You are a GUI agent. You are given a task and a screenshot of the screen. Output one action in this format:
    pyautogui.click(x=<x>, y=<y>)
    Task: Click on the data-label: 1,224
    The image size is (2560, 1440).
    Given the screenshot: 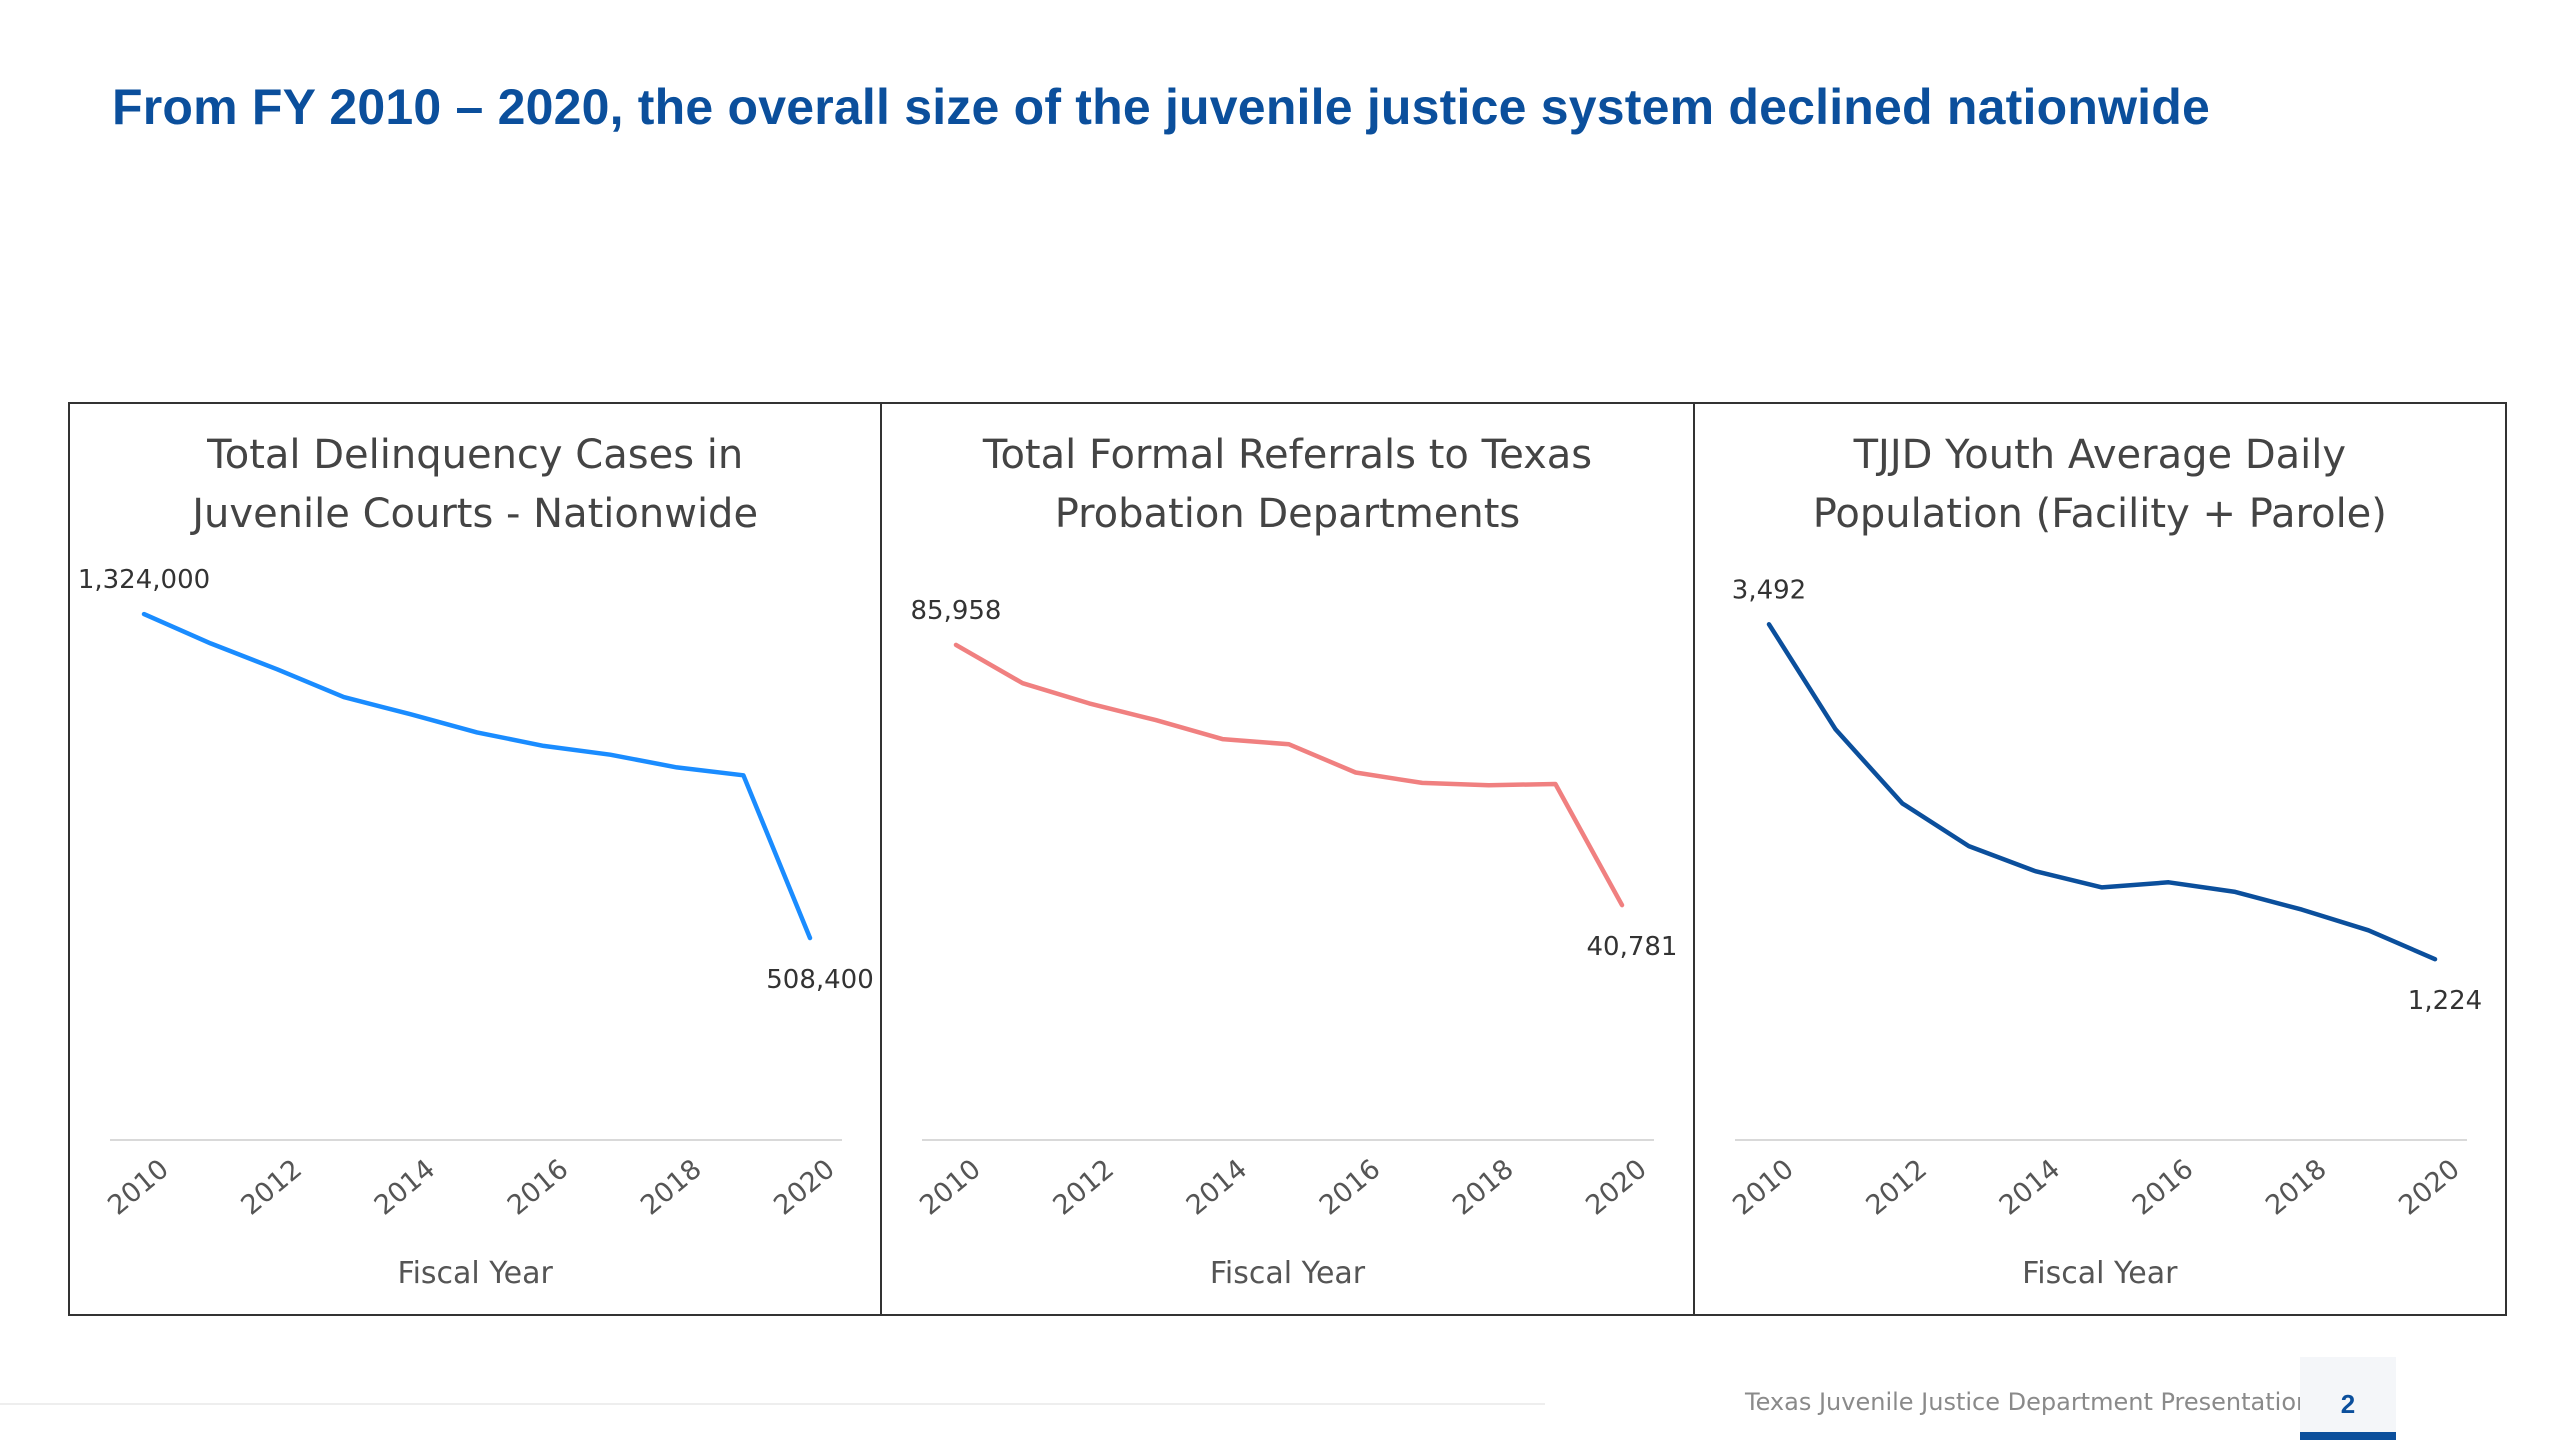 What is the action you would take?
    pyautogui.click(x=2444, y=1001)
    